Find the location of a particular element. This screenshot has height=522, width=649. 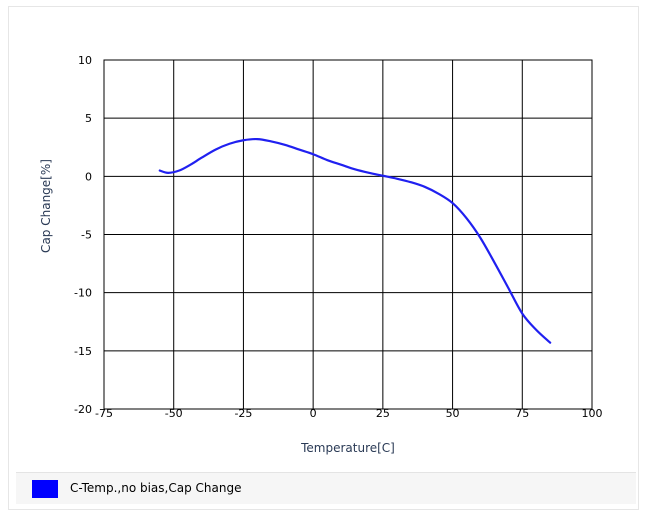

y-tick-label: 10 is located at coordinates (85, 60).